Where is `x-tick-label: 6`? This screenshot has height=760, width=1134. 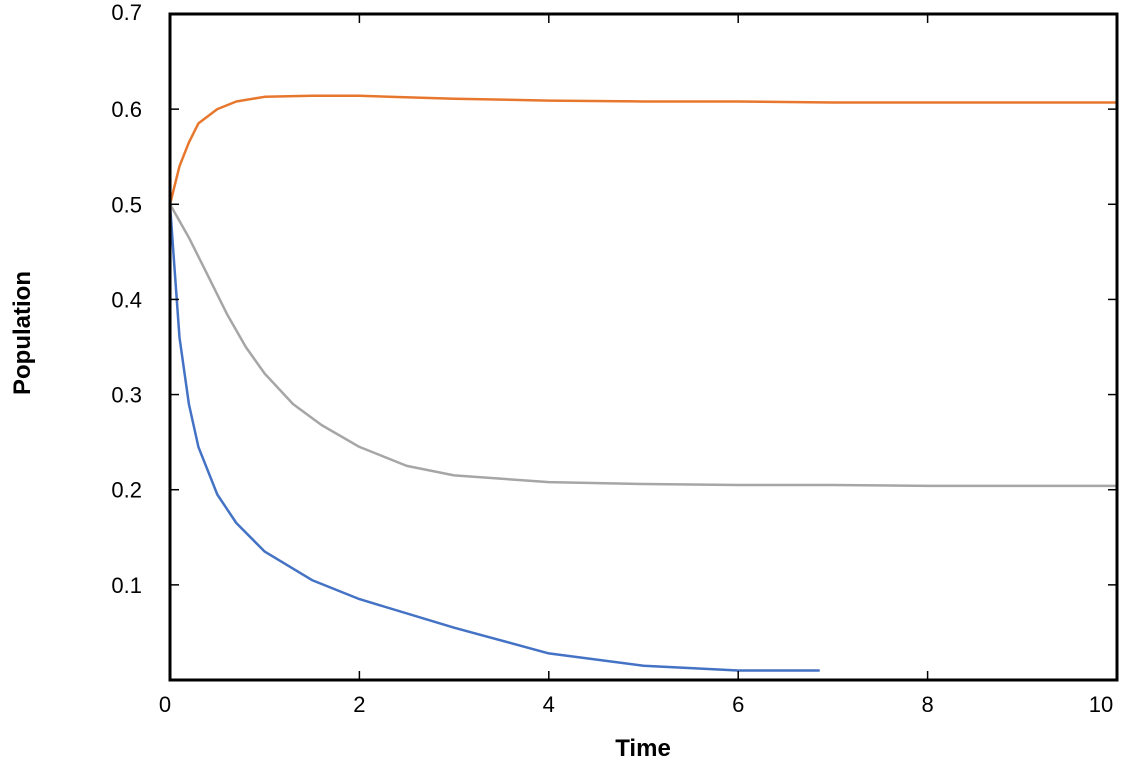 x-tick-label: 6 is located at coordinates (738, 704).